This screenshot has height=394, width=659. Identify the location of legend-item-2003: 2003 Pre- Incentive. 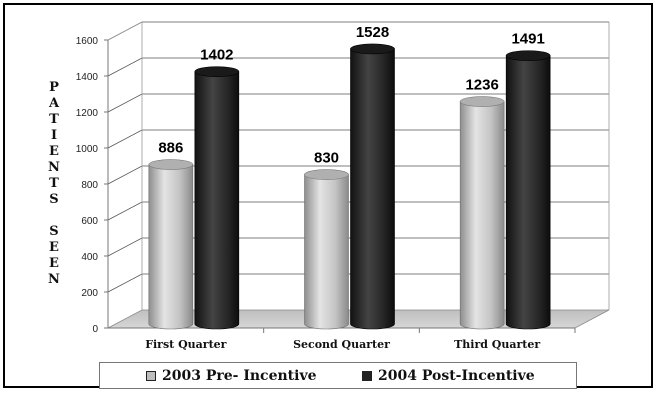
(231, 376).